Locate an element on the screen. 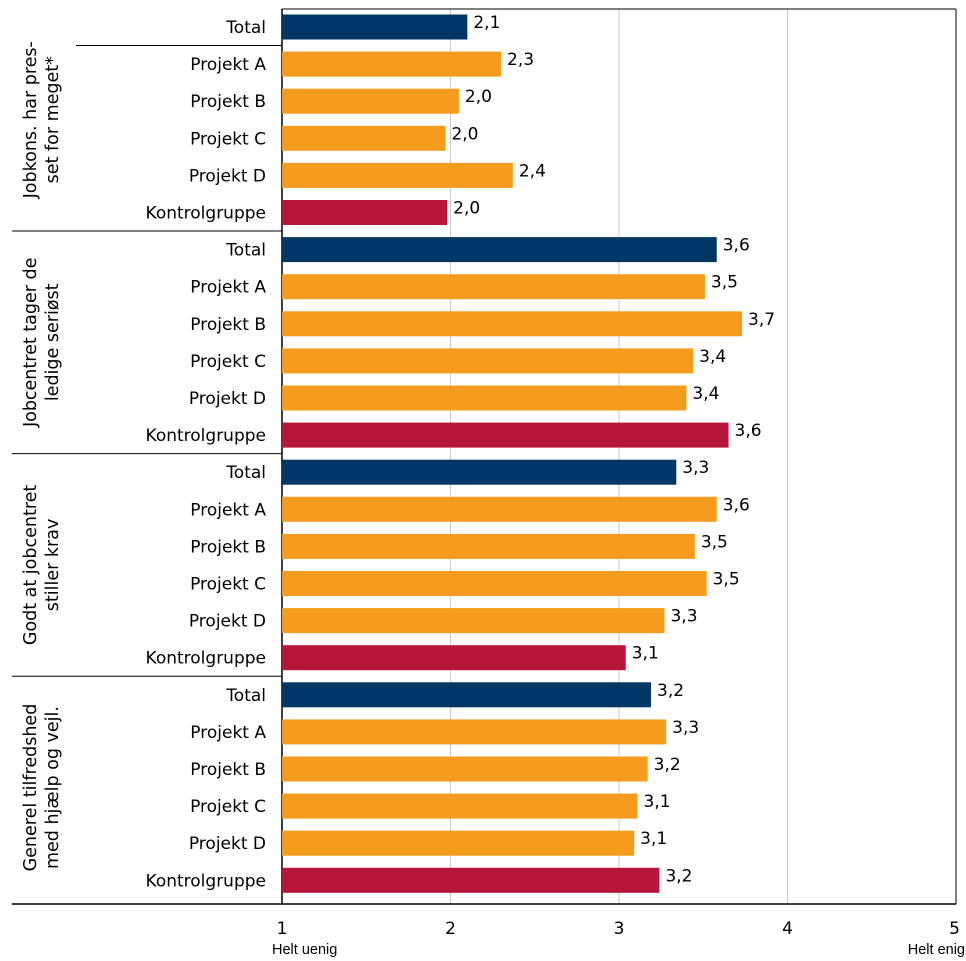 The height and width of the screenshot is (961, 966). x-tick-label: 2 is located at coordinates (450, 929).